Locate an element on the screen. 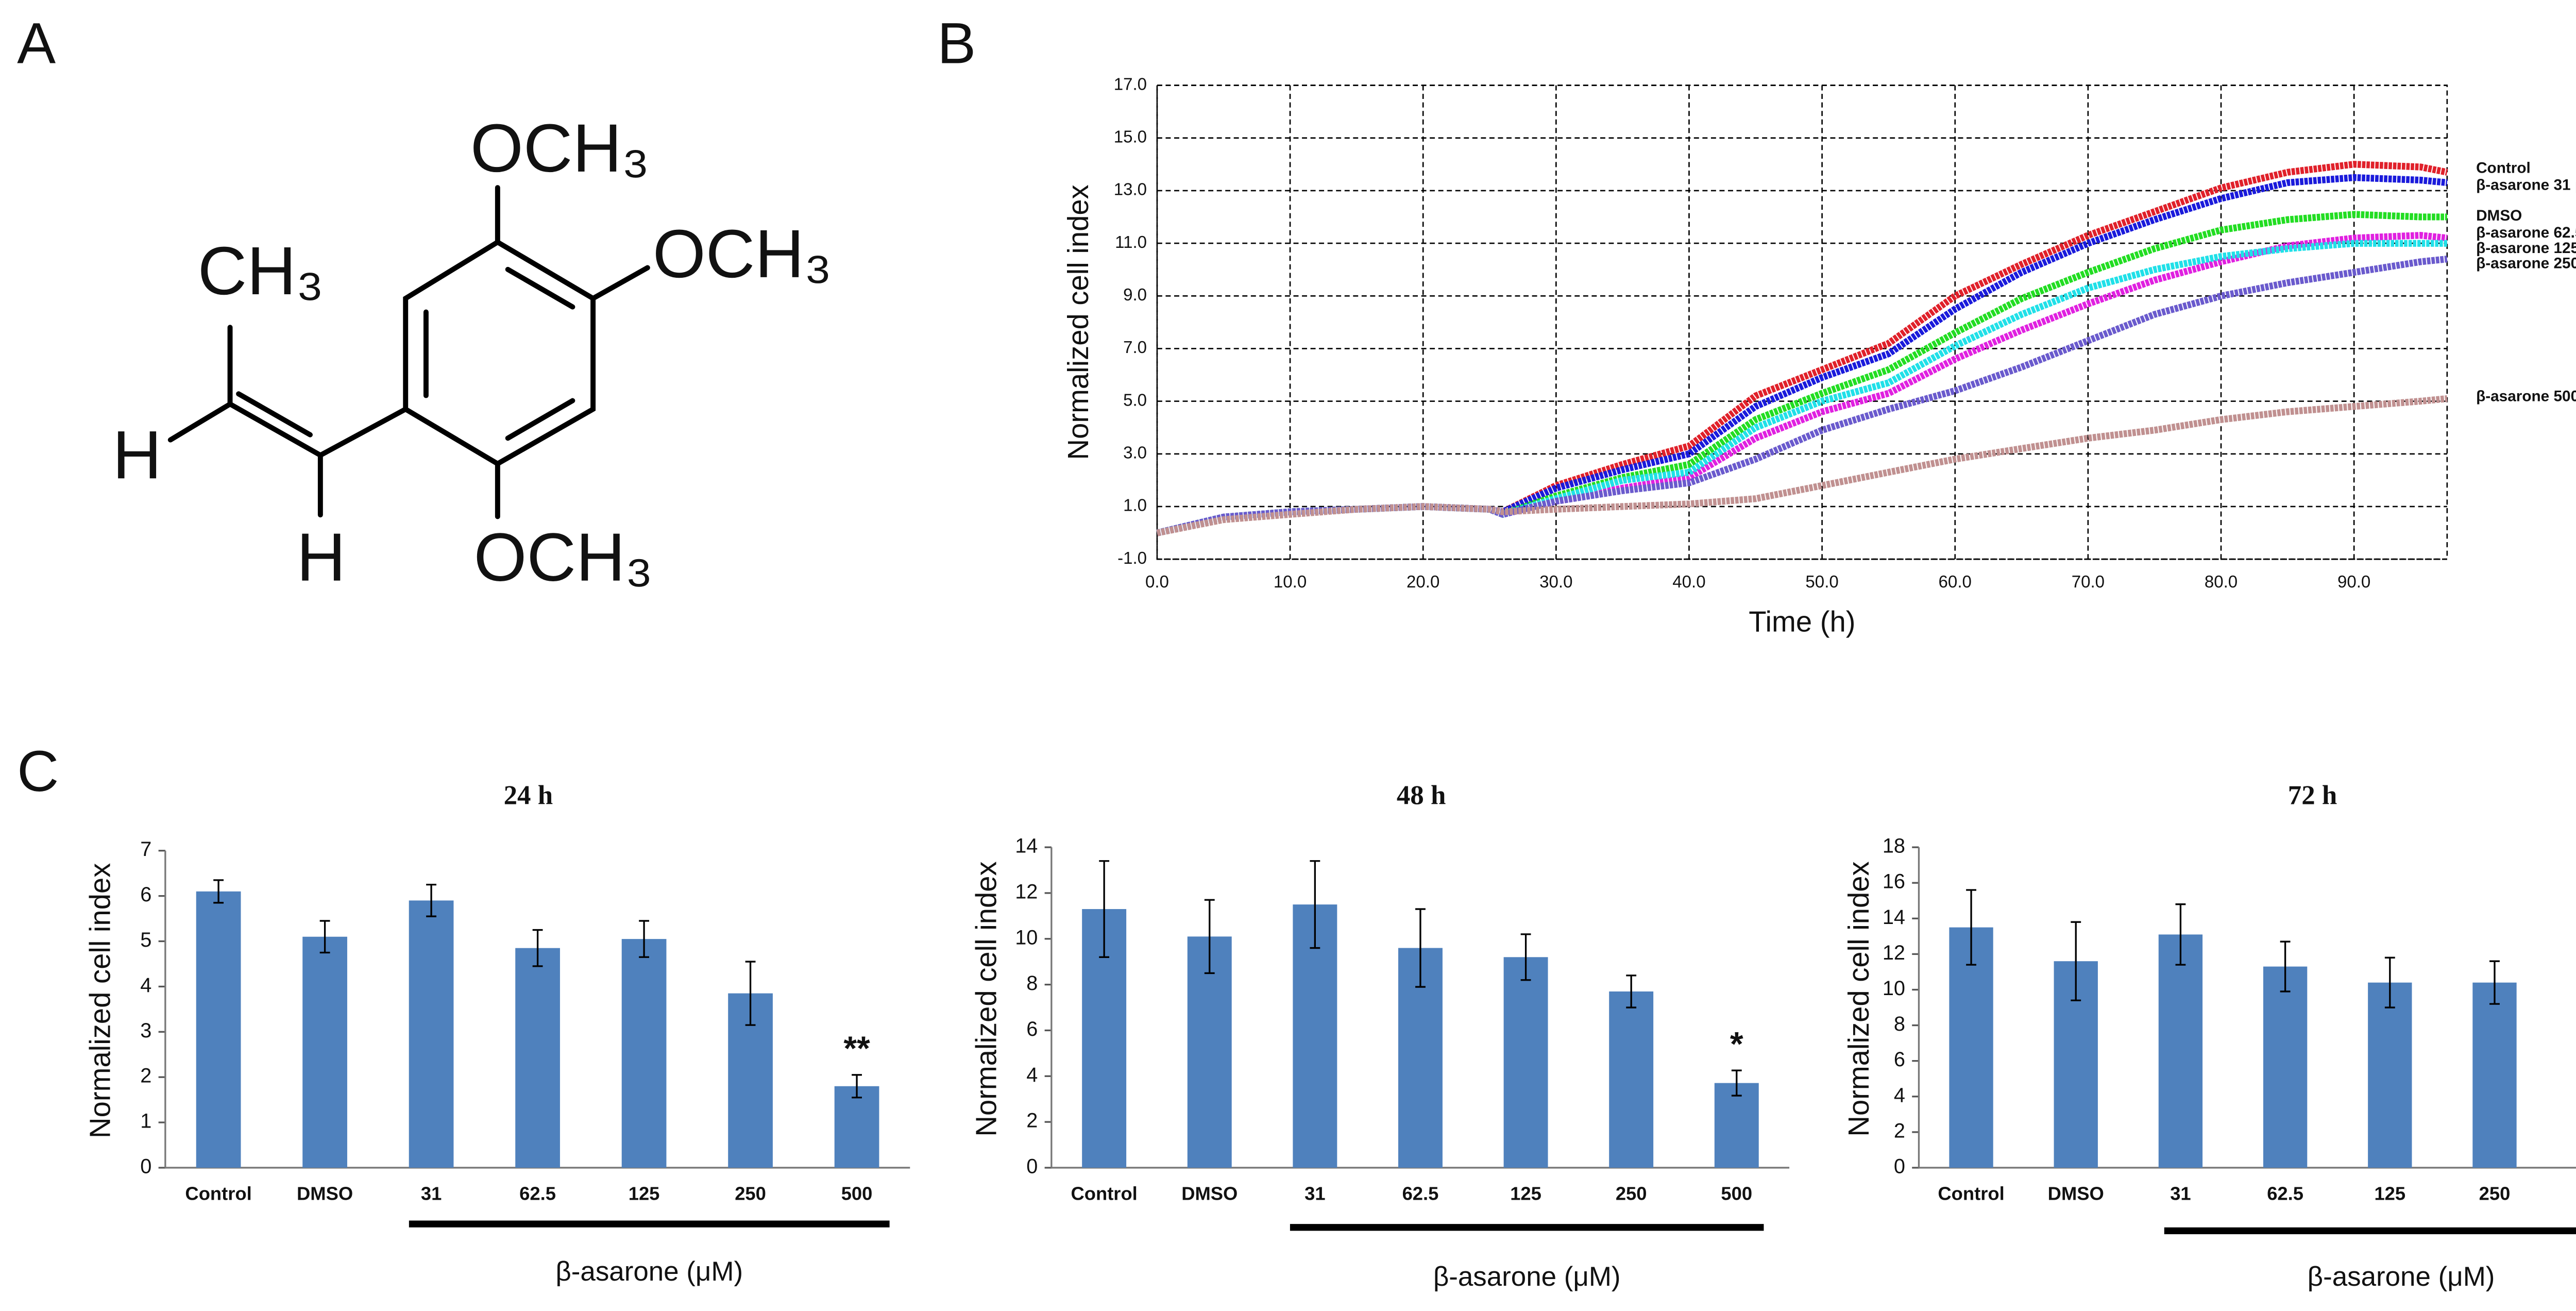  panel-label: C is located at coordinates (38, 770).